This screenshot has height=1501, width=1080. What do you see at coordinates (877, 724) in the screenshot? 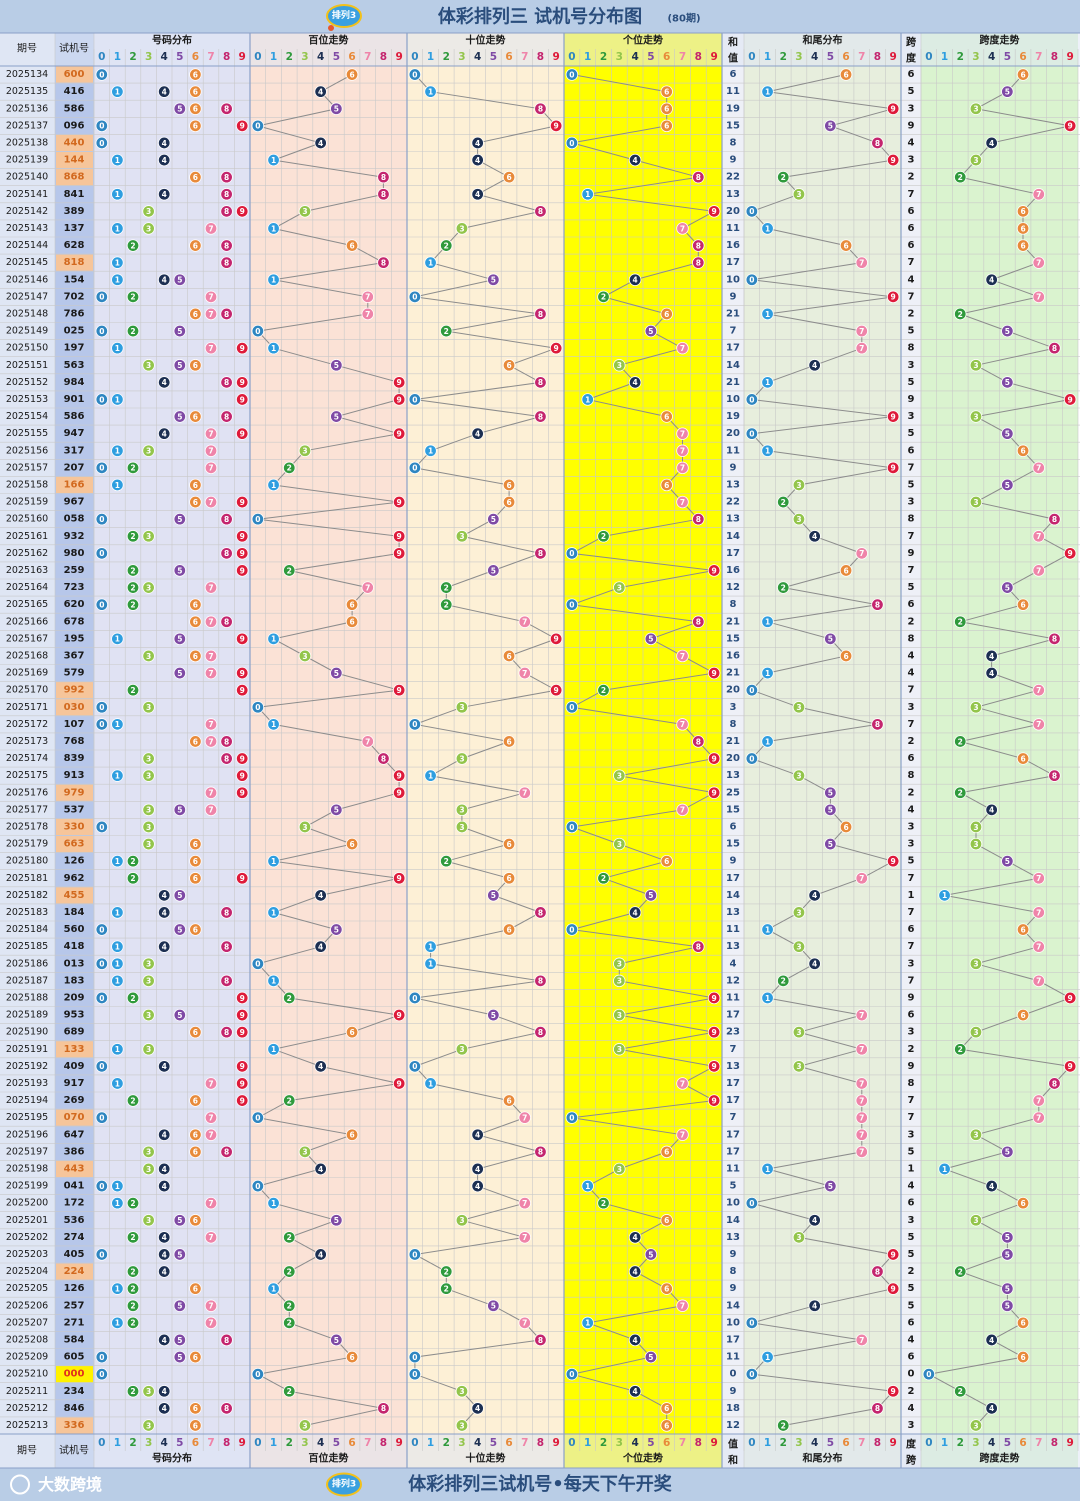
I see `sumtail-ball-2025172-label: 8` at bounding box center [877, 724].